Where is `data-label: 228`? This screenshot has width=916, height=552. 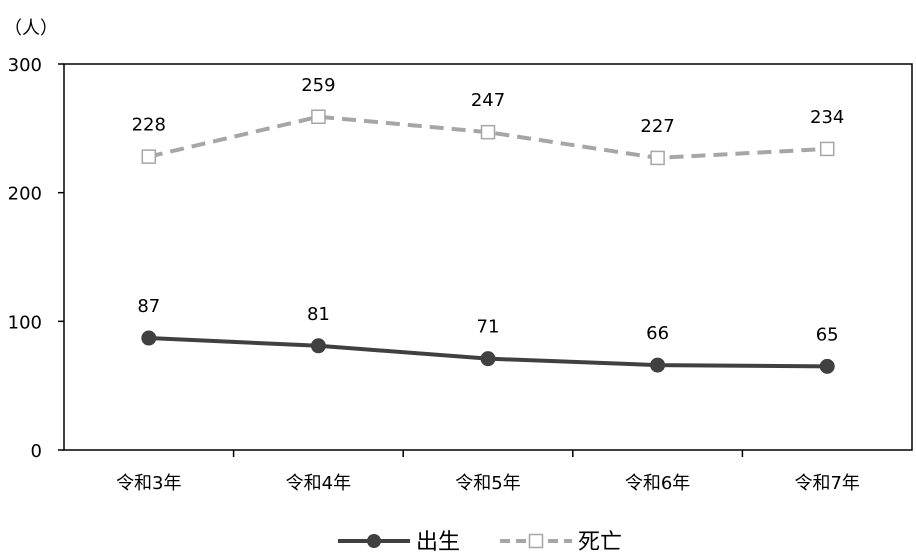 data-label: 228 is located at coordinates (149, 125).